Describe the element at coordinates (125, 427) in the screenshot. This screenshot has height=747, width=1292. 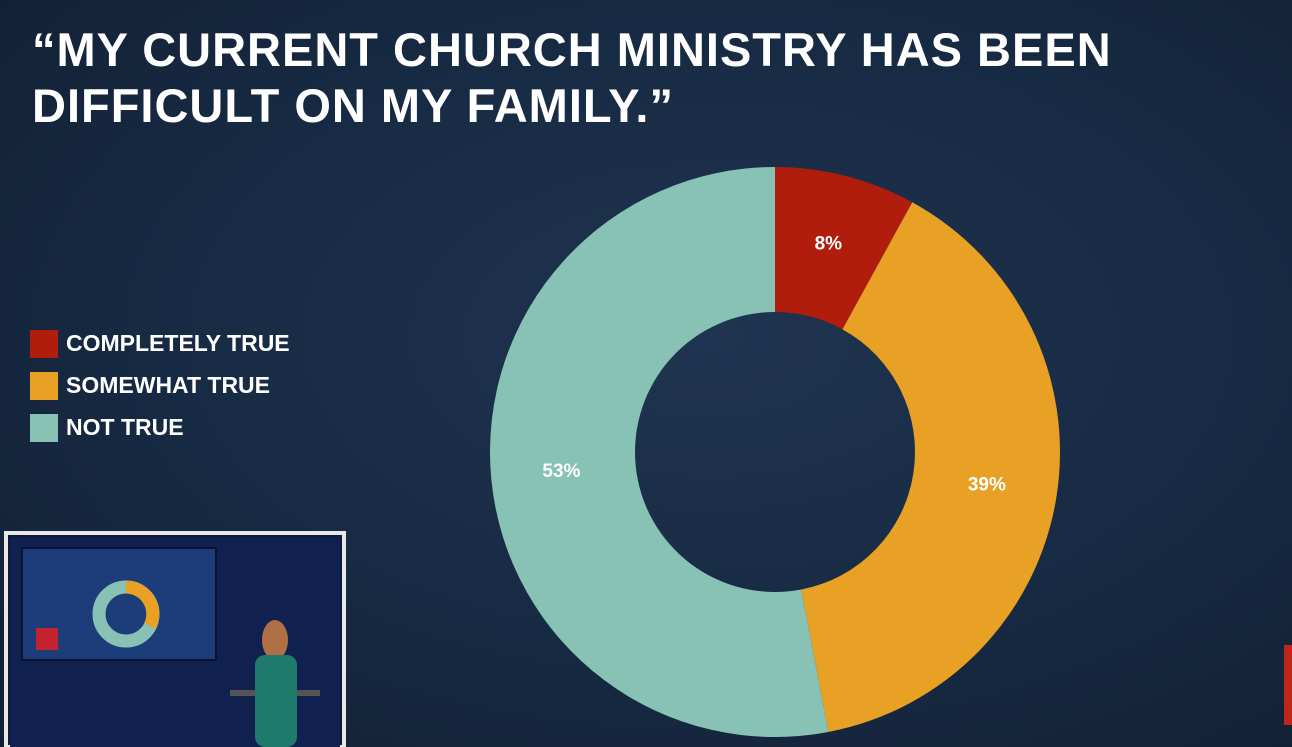
I see `legend-label: NOT TRUE` at that location.